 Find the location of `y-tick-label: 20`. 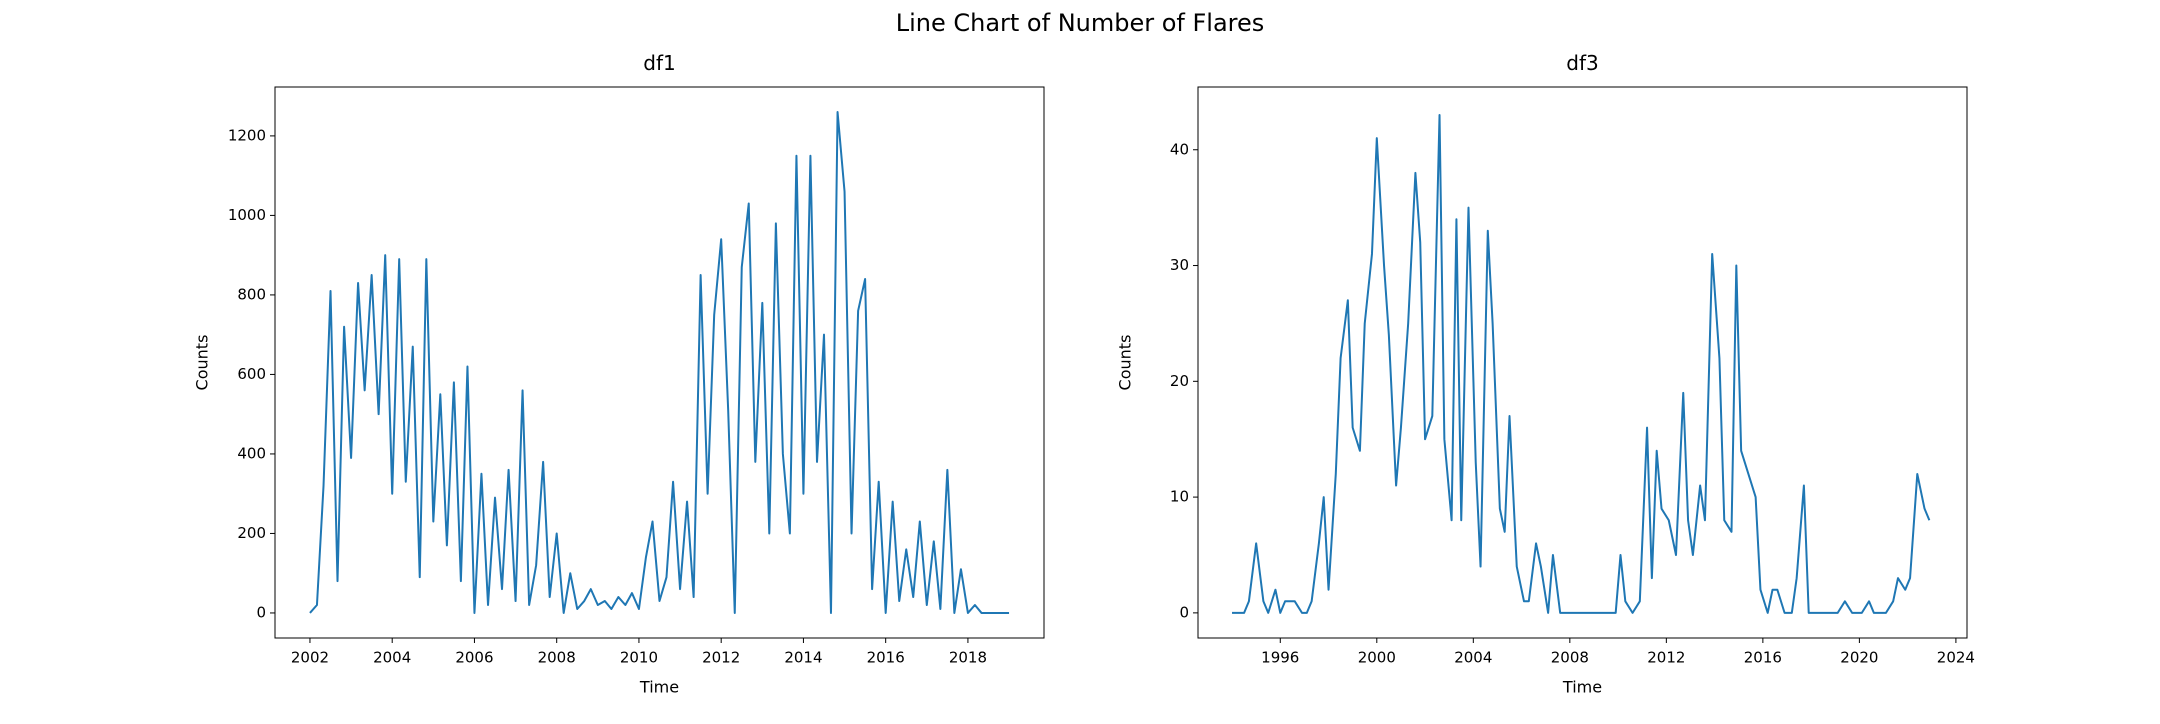

y-tick-label: 20 is located at coordinates (1179, 381).